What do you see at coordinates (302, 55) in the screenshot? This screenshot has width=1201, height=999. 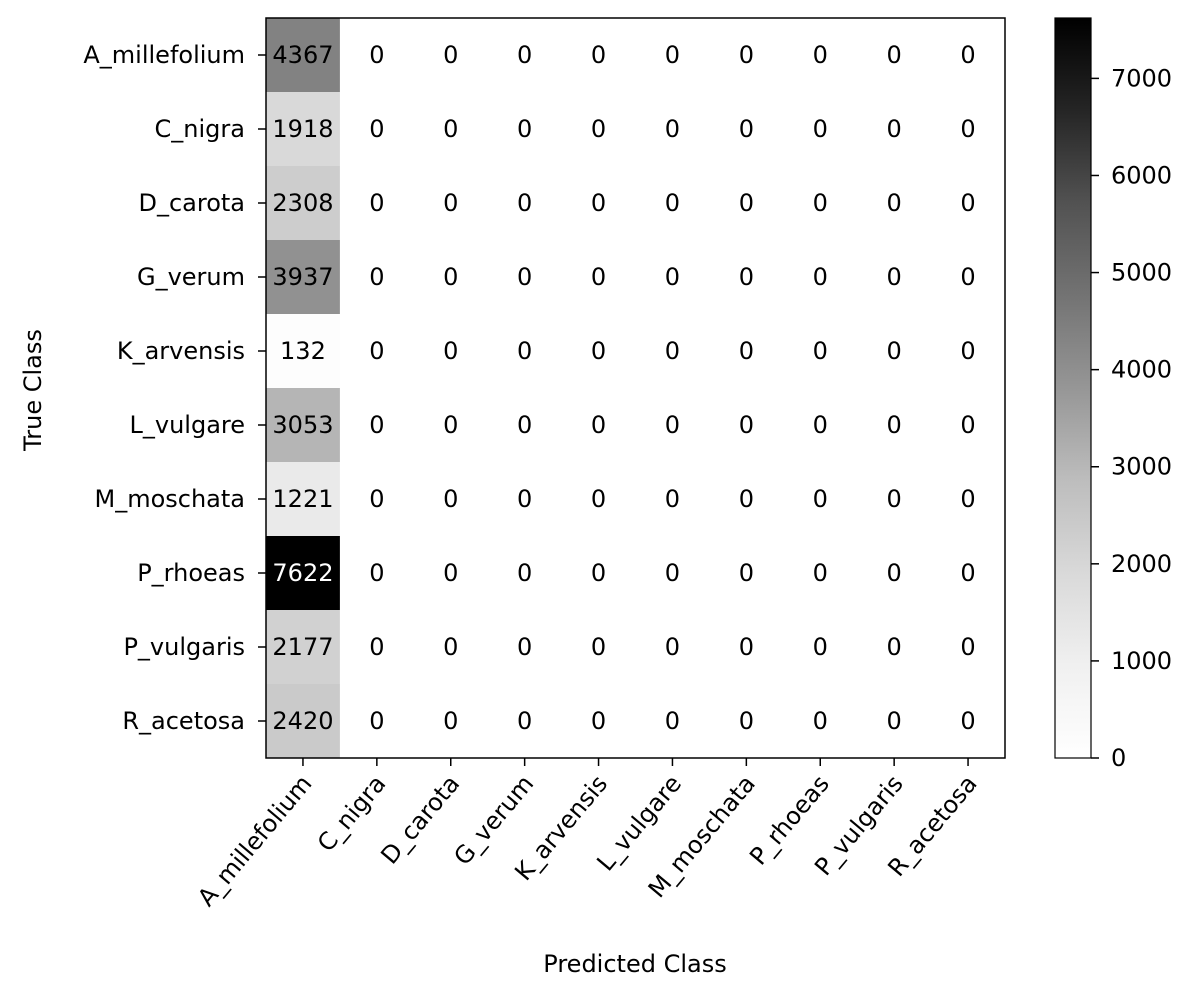 I see `cell-value-label: 4367` at bounding box center [302, 55].